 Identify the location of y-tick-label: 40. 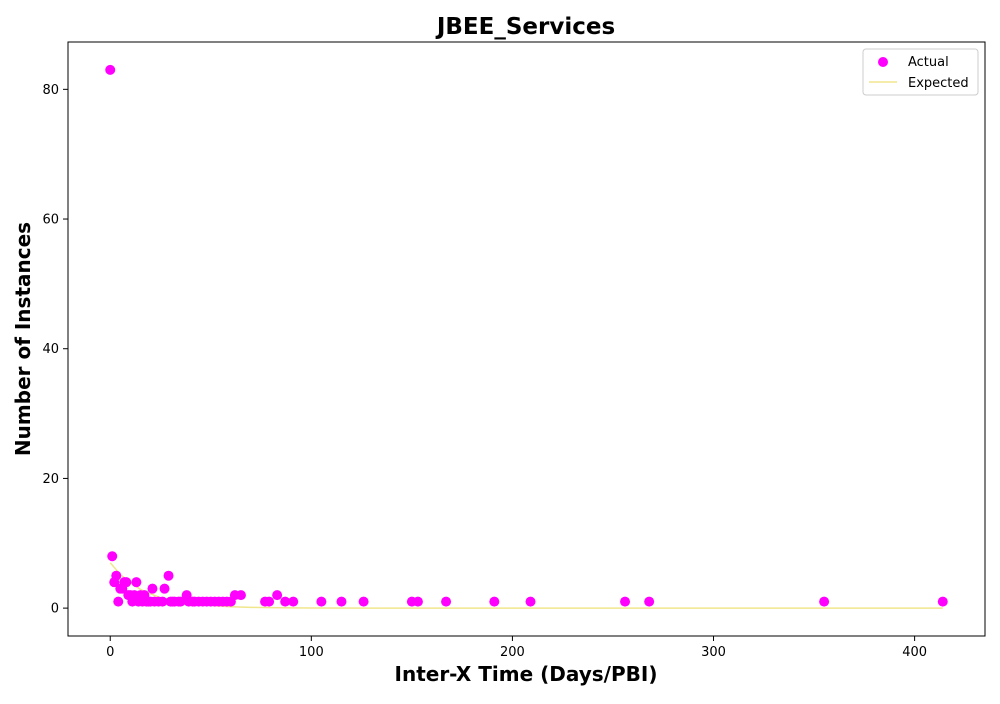
(50, 349).